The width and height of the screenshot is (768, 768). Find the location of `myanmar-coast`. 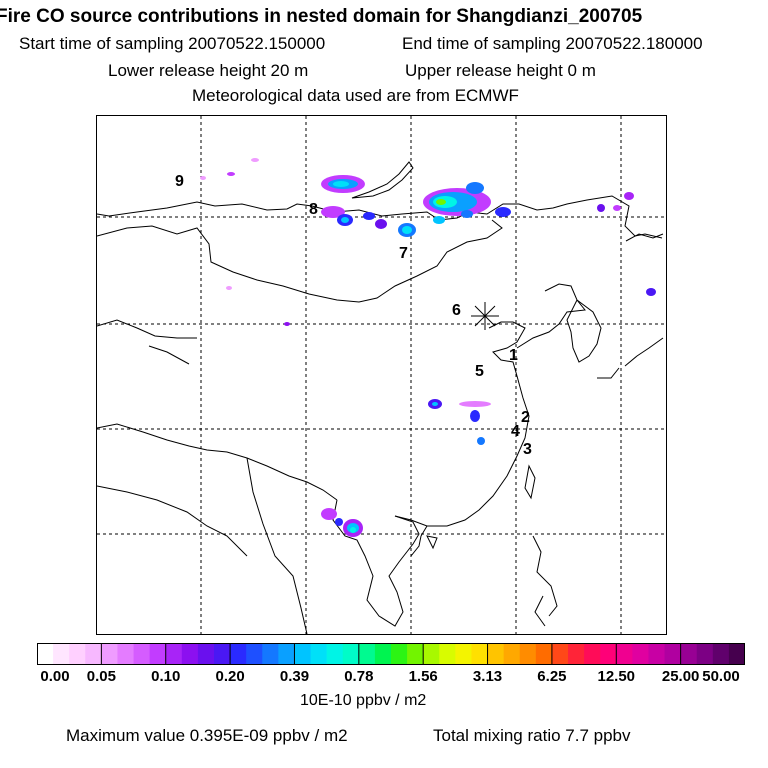

myanmar-coast is located at coordinates (277, 546).